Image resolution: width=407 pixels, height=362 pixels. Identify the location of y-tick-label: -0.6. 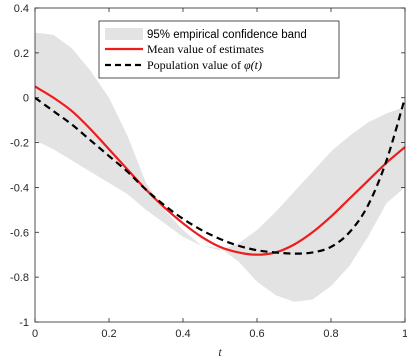
(19, 233).